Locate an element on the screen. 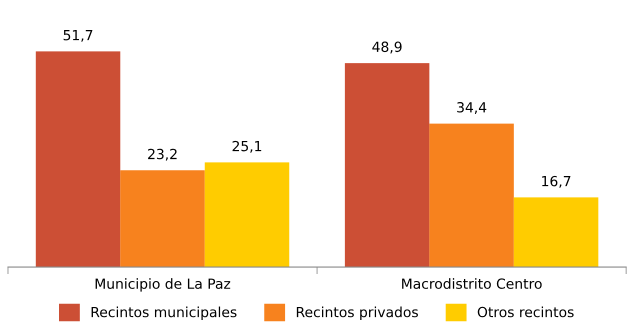 This screenshot has width=634, height=333. x-tick-label: Macrodistrito Centro is located at coordinates (472, 283).